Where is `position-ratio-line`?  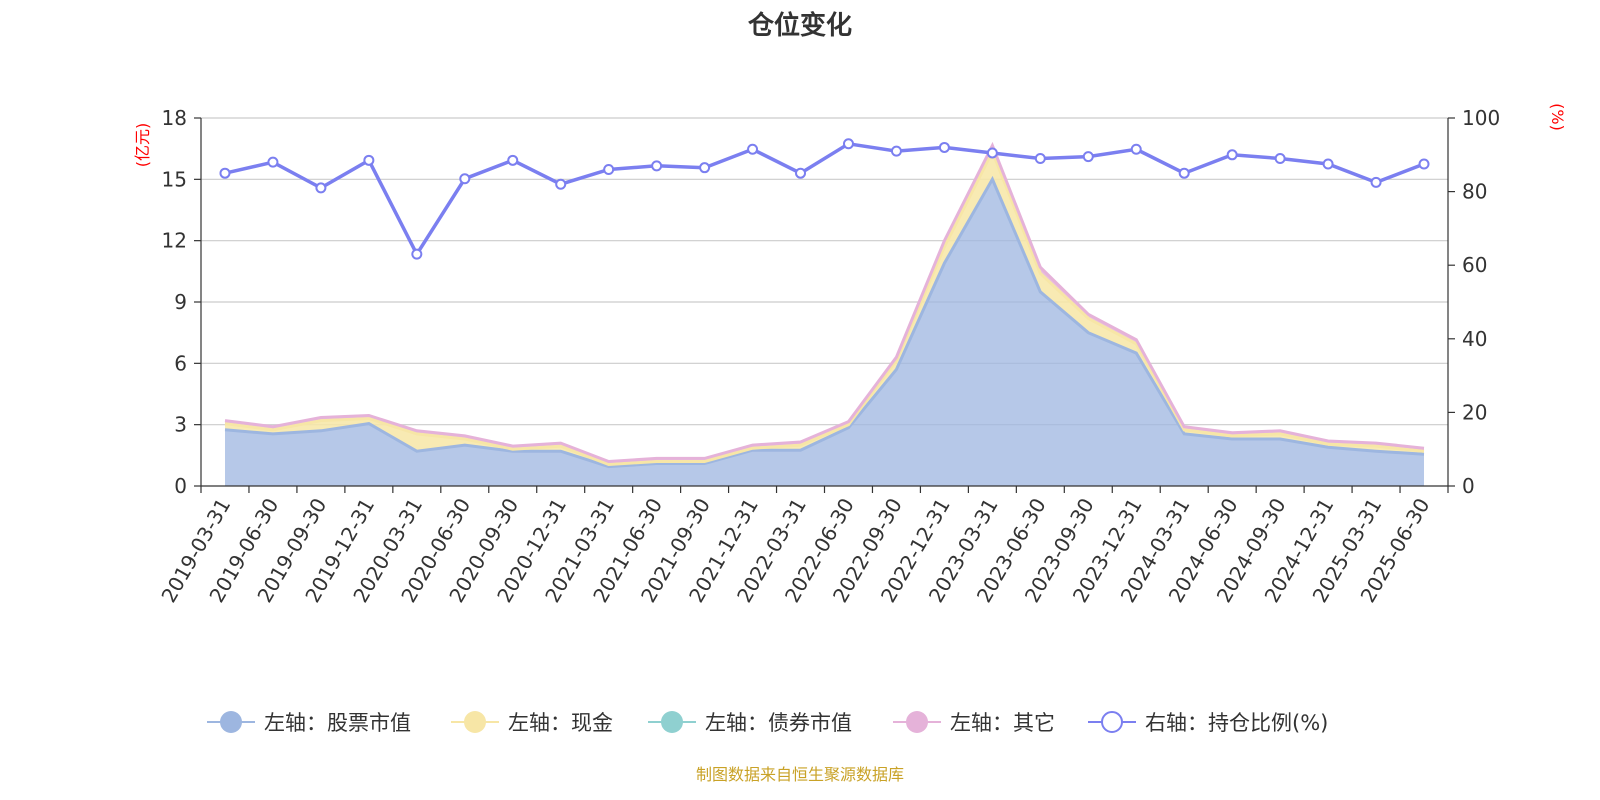 position-ratio-line is located at coordinates (824, 199).